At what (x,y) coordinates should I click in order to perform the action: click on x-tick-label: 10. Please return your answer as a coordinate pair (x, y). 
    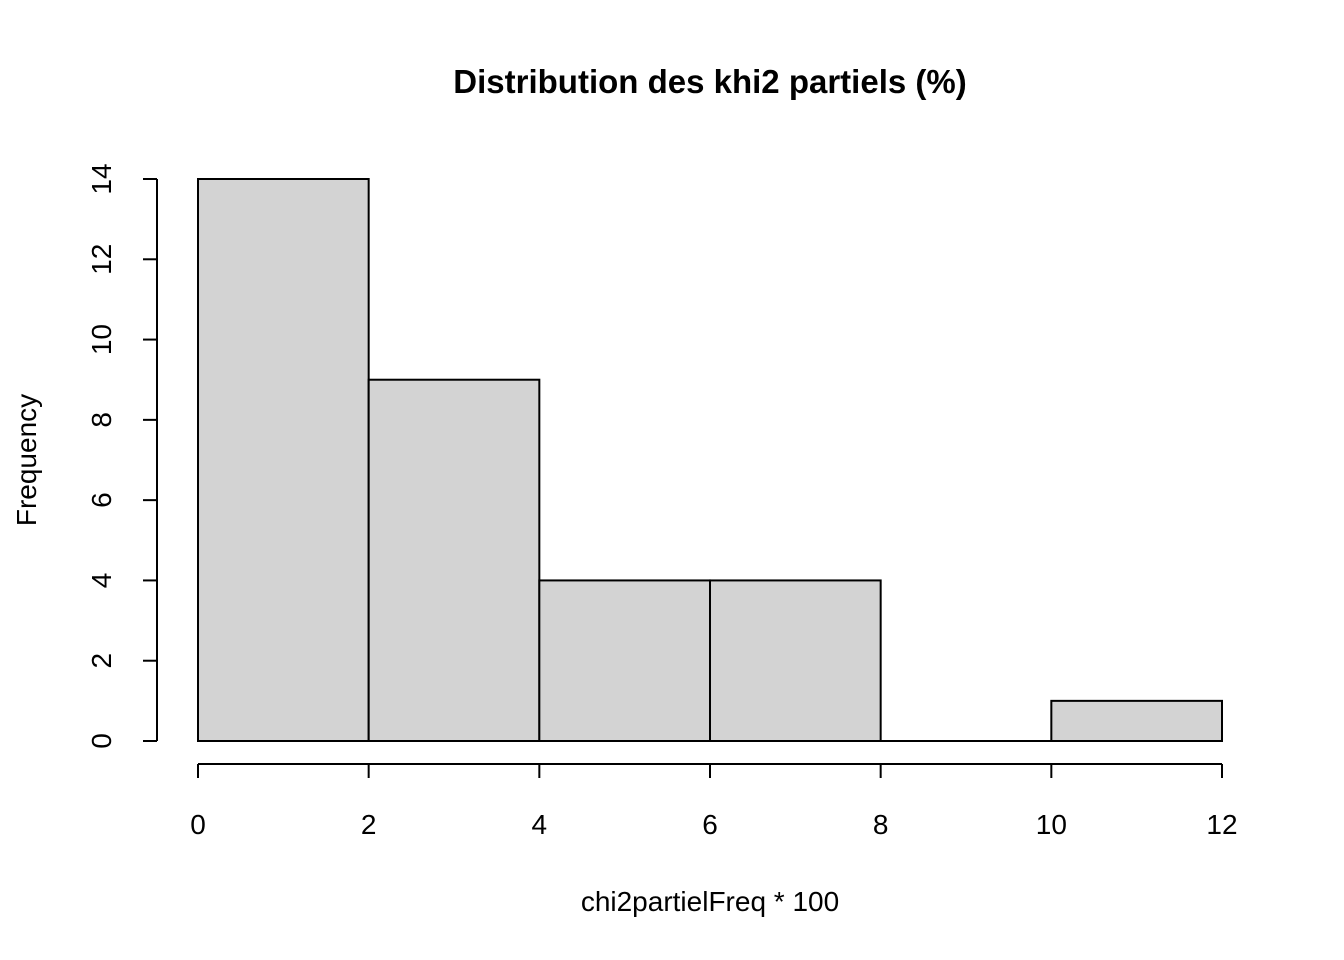
    Looking at the image, I should click on (1051, 824).